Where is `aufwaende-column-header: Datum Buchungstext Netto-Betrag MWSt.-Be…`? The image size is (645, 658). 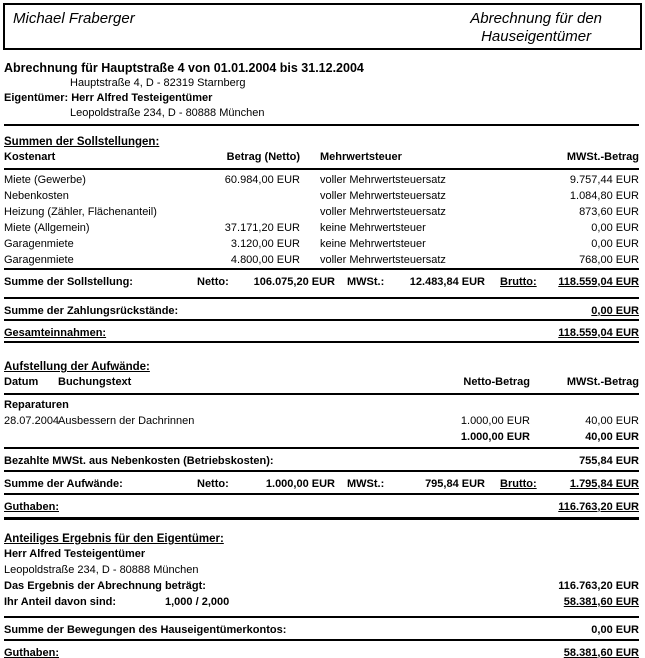
aufwaende-column-header: Datum Buchungstext Netto-Betrag MWSt.-Be… is located at coordinates (321, 382).